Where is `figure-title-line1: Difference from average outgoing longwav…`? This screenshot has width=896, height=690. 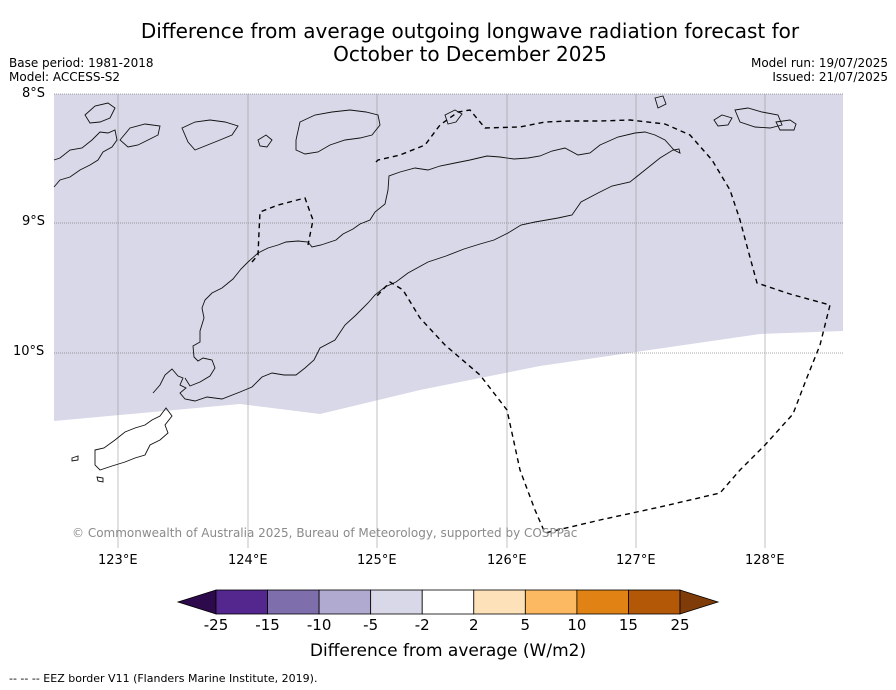 figure-title-line1: Difference from average outgoing longwav… is located at coordinates (470, 31).